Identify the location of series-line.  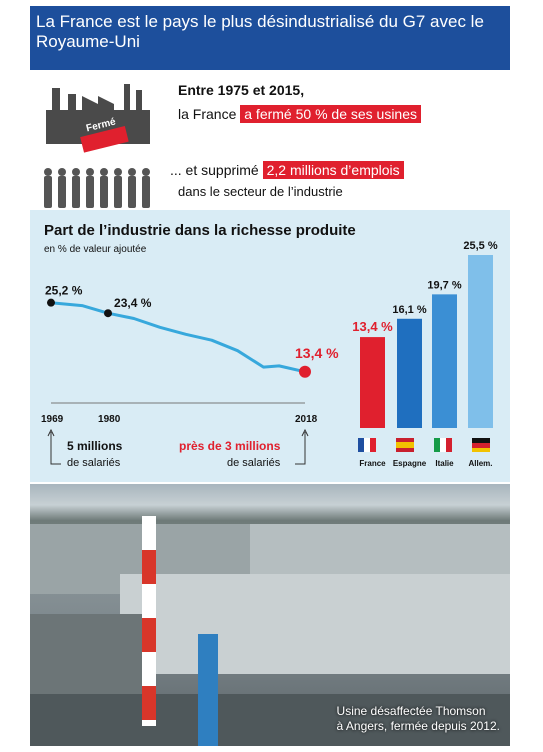
(178, 337).